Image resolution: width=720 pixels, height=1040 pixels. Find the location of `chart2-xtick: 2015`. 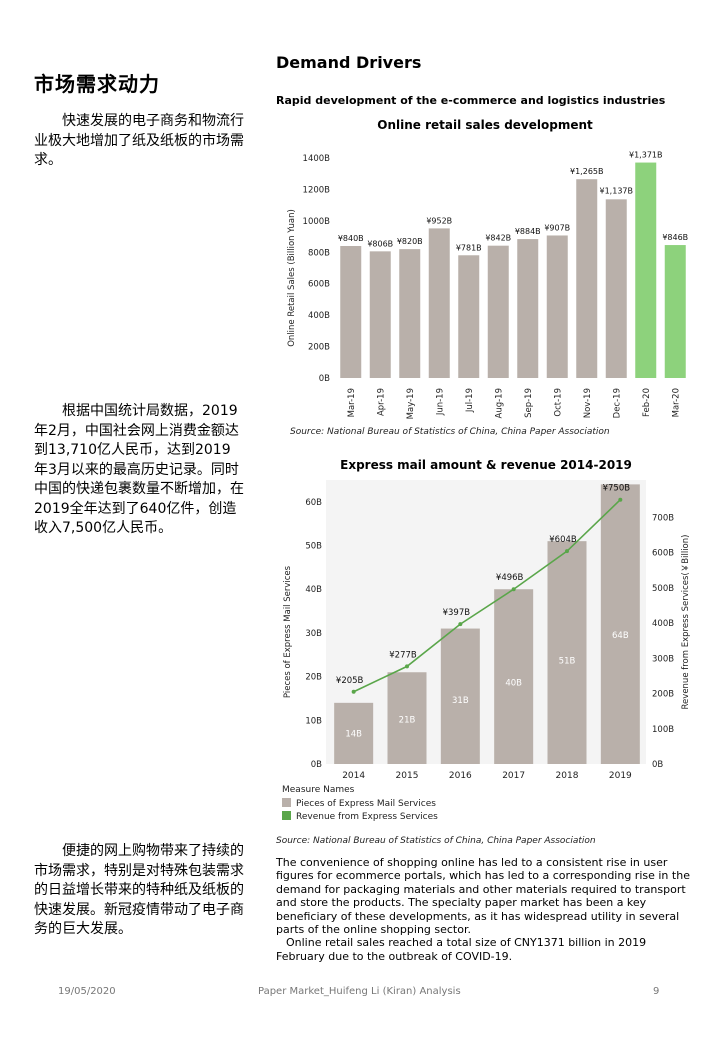

chart2-xtick: 2015 is located at coordinates (407, 776).